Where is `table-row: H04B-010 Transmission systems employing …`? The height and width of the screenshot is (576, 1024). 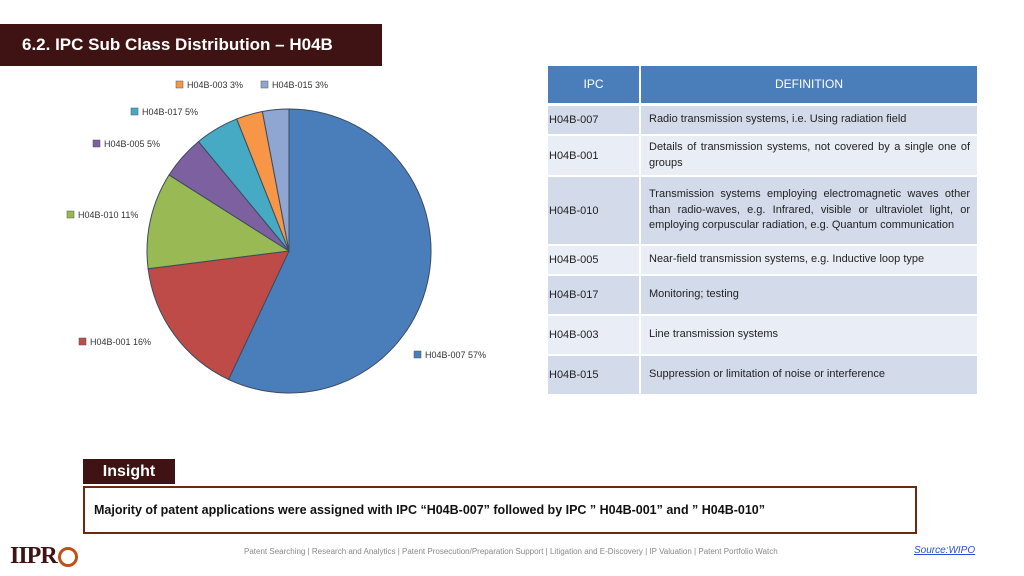 table-row: H04B-010 Transmission systems employing … is located at coordinates (763, 211).